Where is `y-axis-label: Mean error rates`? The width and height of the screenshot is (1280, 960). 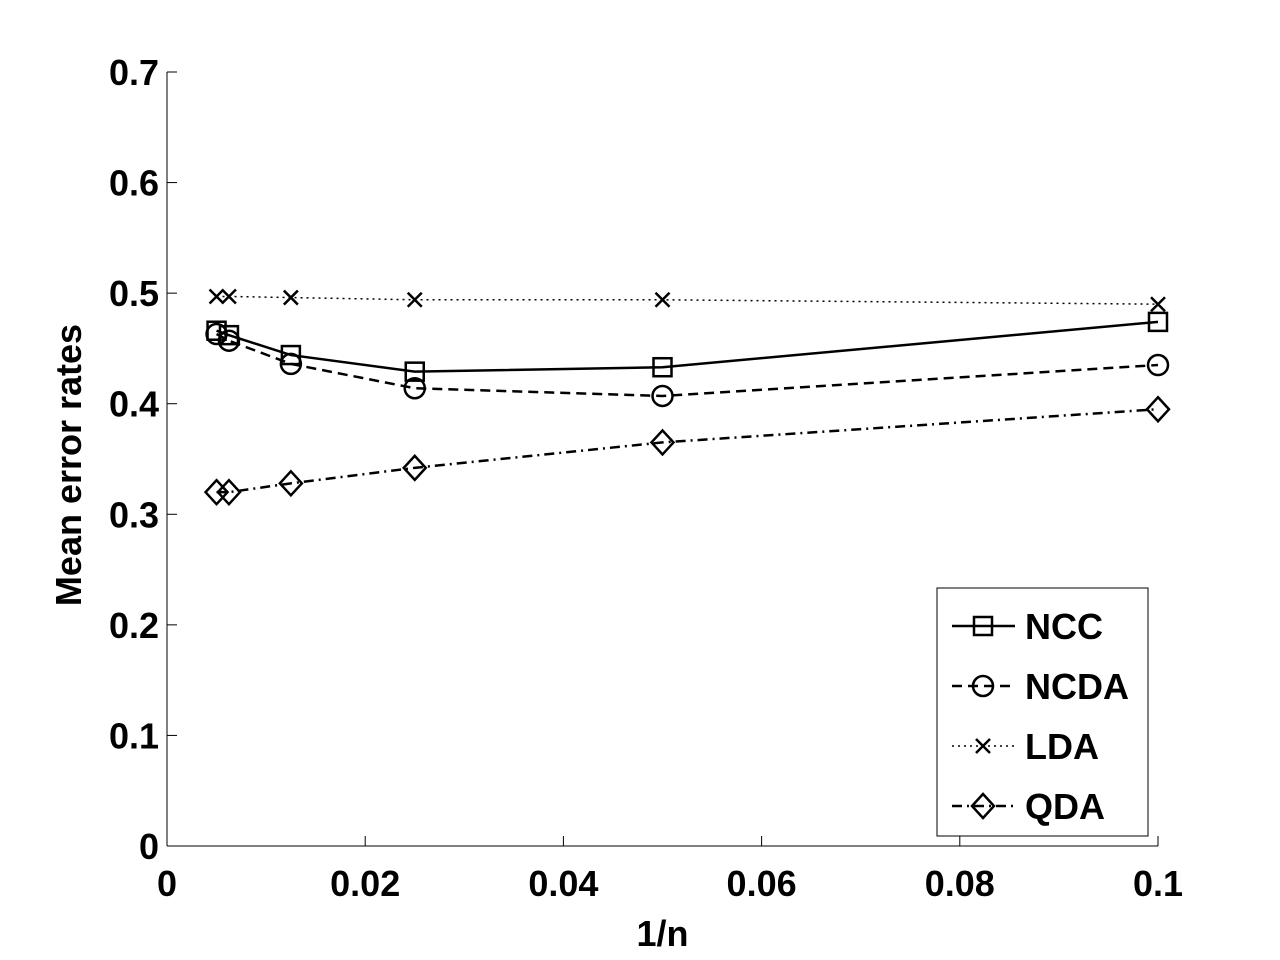 y-axis-label: Mean error rates is located at coordinates (68, 465).